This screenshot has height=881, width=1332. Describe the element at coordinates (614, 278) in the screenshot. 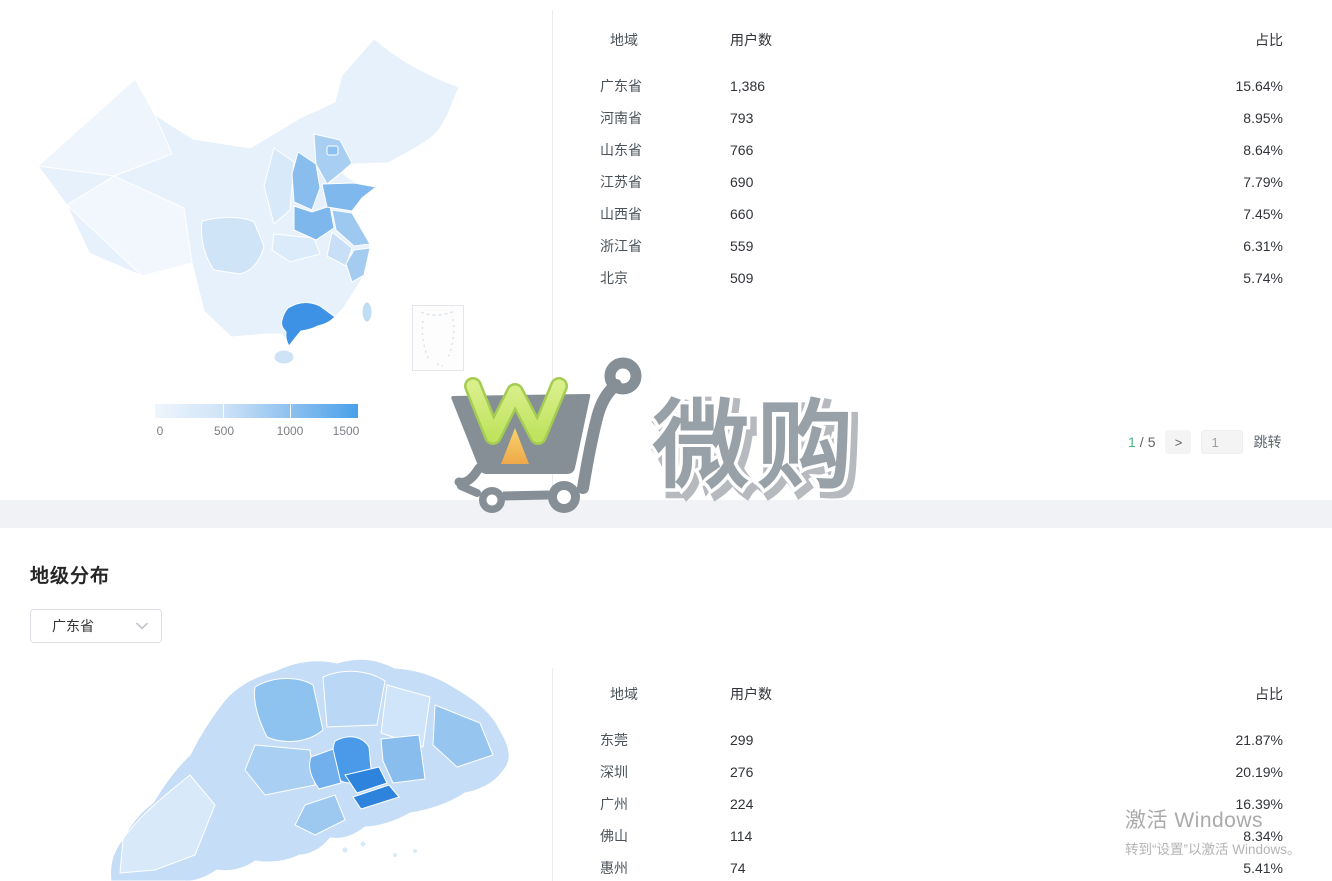

I see `cell-region: 北京` at that location.